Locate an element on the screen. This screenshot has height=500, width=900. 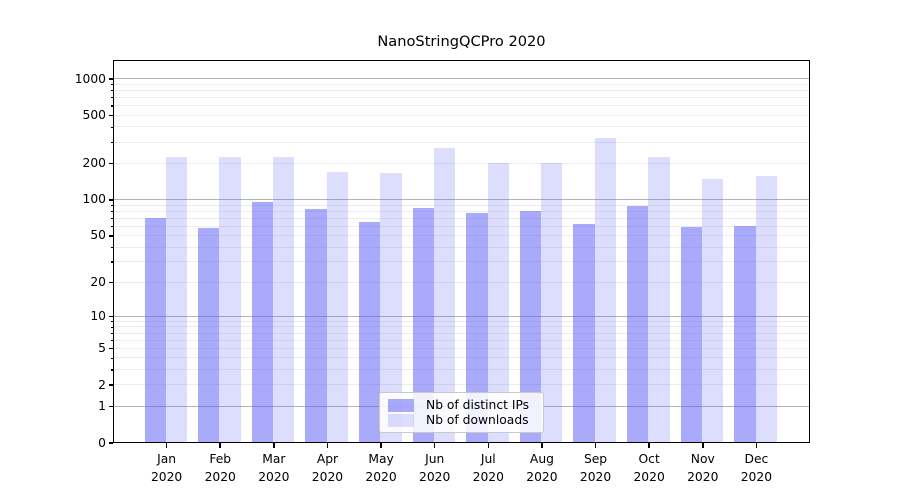
xtick-label-jun: Jun 2020 is located at coordinates (435, 468).